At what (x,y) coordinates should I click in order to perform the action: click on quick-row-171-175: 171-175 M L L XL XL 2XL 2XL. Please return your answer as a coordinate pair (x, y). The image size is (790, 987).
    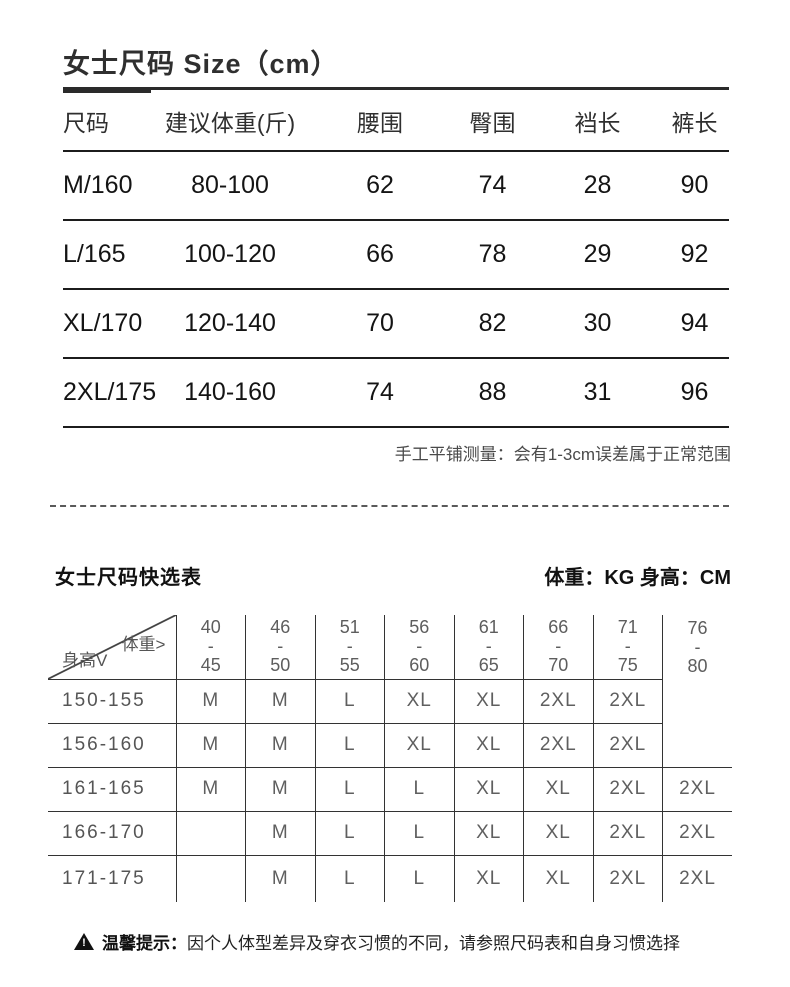
    Looking at the image, I should click on (390, 878).